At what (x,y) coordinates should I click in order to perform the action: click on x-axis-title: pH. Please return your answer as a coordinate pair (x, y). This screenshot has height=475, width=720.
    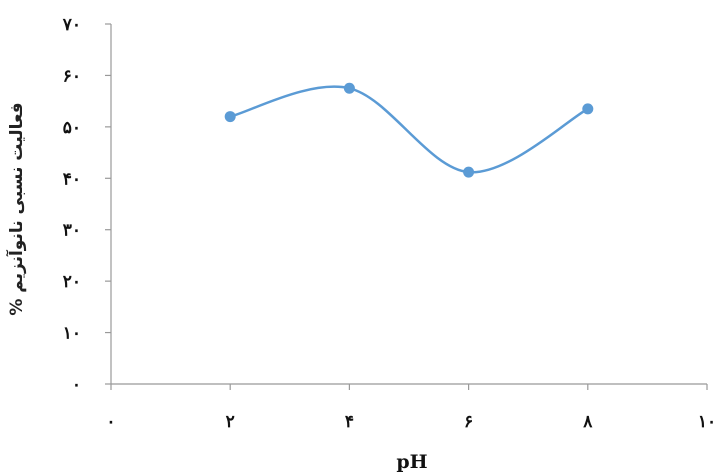
    Looking at the image, I should click on (411, 462).